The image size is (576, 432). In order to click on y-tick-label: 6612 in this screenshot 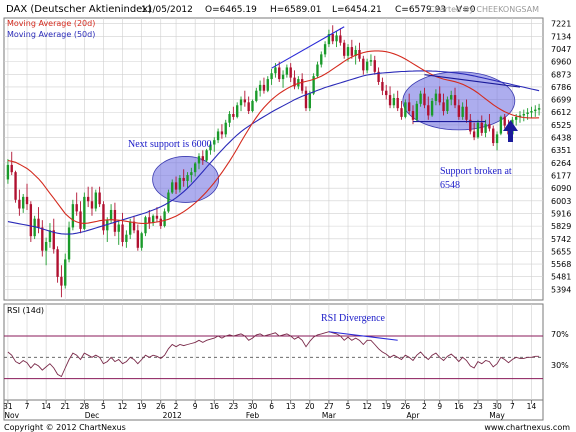, I will do `click(561, 112)`.